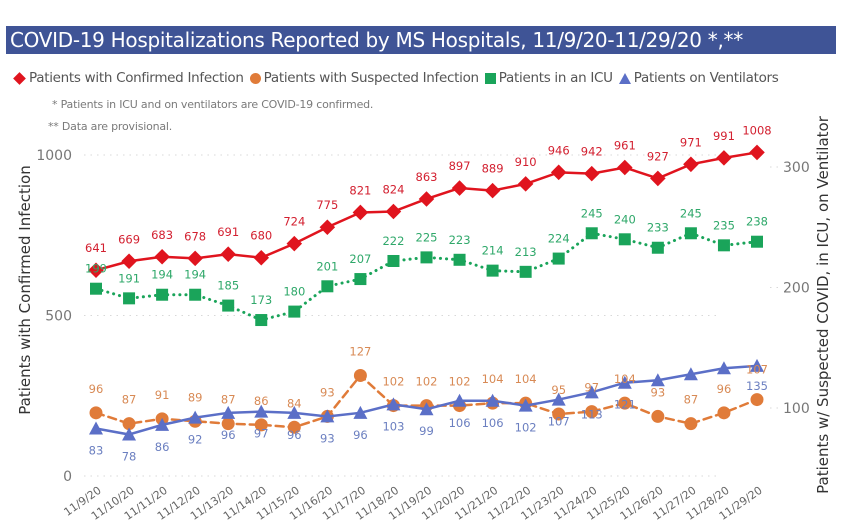 This screenshot has width=850, height=531. I want to click on data-label: 224, so click(559, 239).